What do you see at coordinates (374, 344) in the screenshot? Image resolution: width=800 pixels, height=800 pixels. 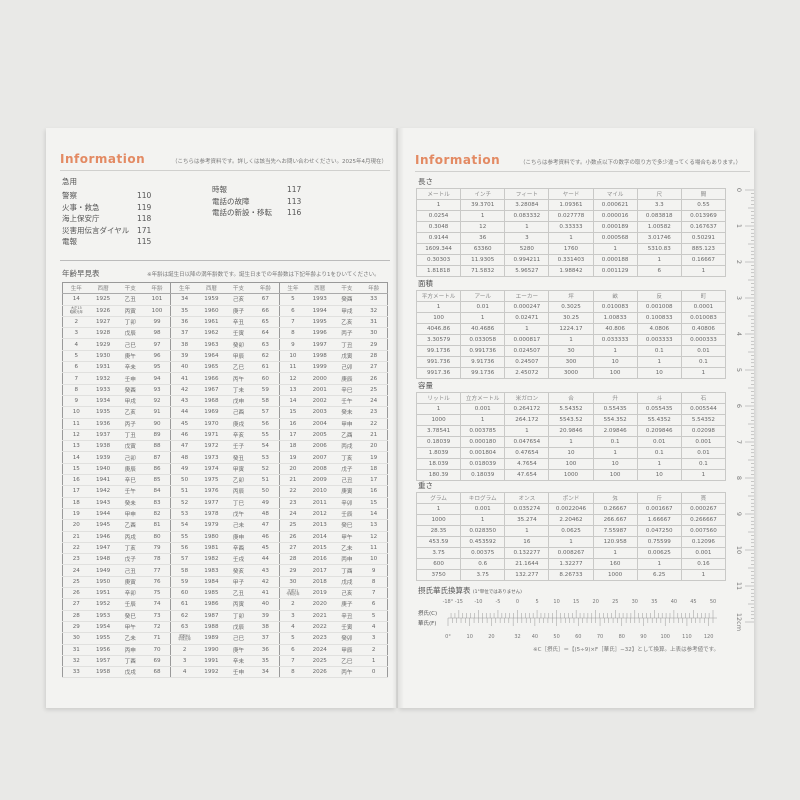 I see `age-cell: 29` at bounding box center [374, 344].